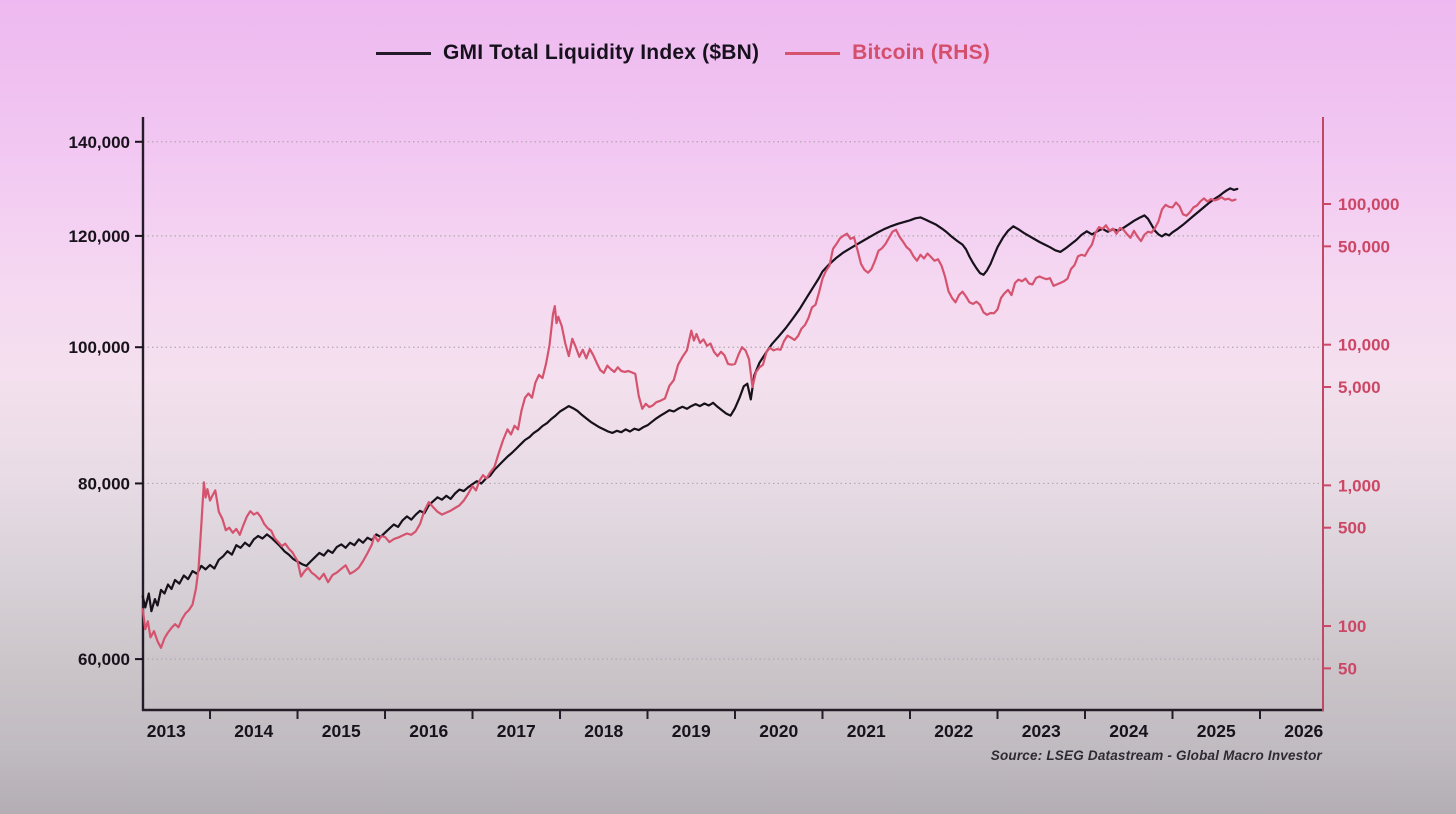 The width and height of the screenshot is (1456, 814). What do you see at coordinates (866, 731) in the screenshot?
I see `x-tick-label: 2021` at bounding box center [866, 731].